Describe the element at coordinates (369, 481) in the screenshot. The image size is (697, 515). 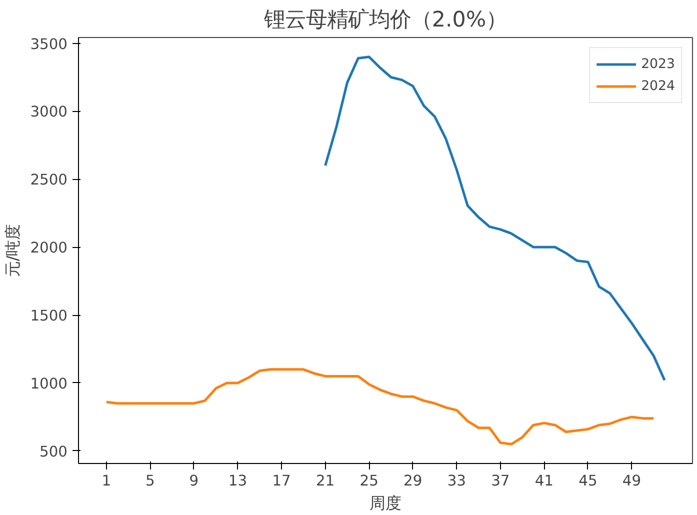
I see `x-tick-label: 25` at that location.